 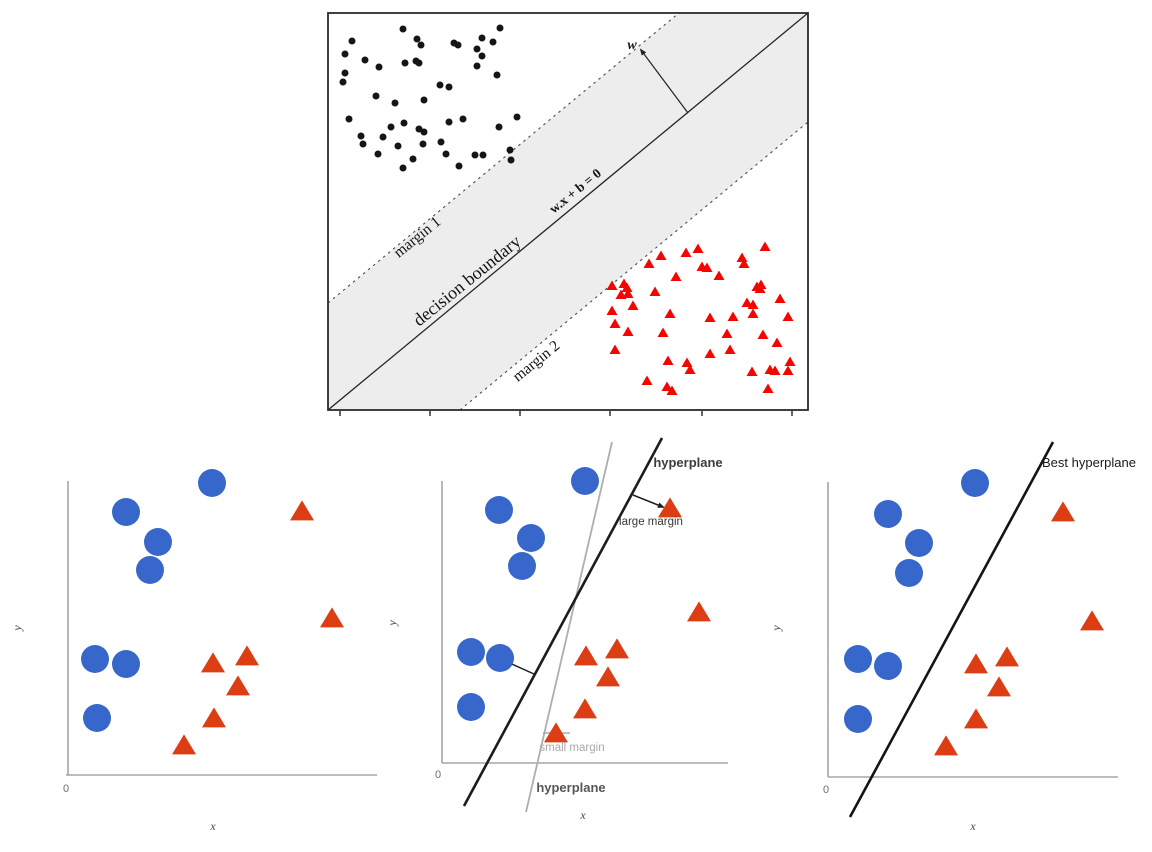 I want to click on left-y-axis-label: y, so click(x=17, y=628).